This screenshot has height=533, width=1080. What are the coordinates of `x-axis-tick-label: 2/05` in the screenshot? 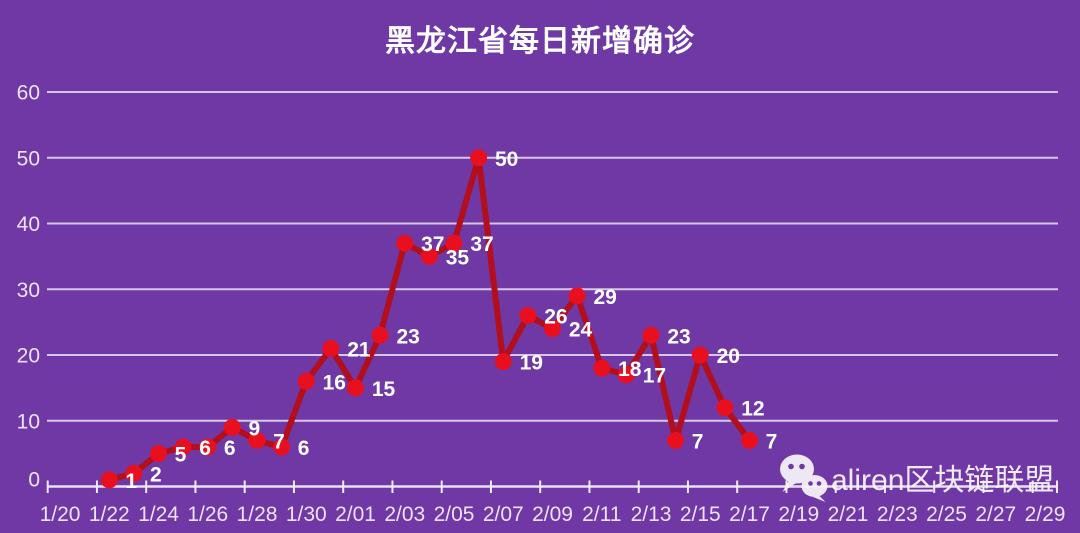 It's located at (454, 514).